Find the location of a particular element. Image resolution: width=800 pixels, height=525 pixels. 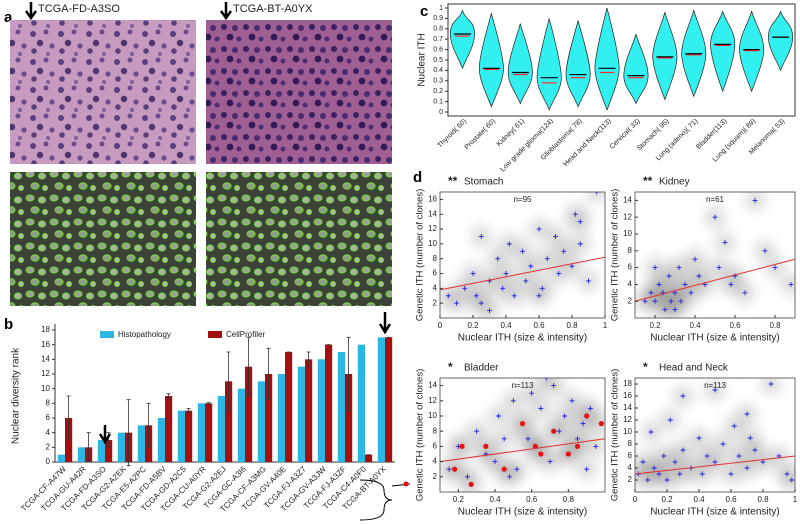

y-tick-label: 0.4 is located at coordinates (438, 70).